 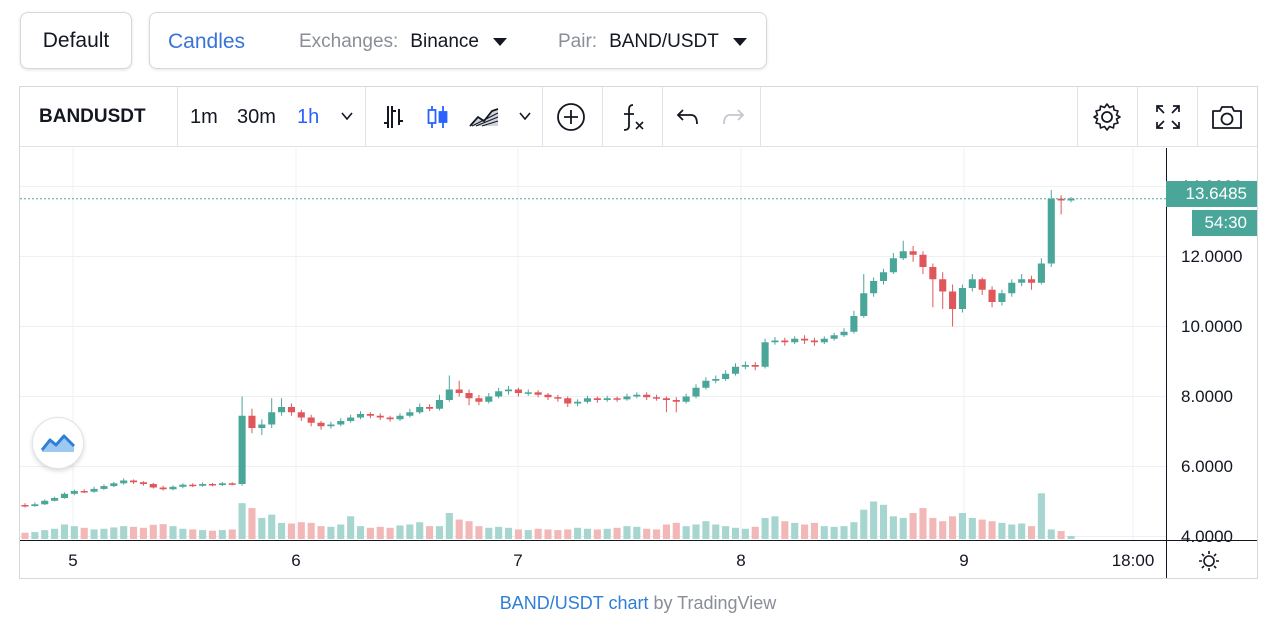 What do you see at coordinates (76, 40) in the screenshot?
I see `default-button: Default` at bounding box center [76, 40].